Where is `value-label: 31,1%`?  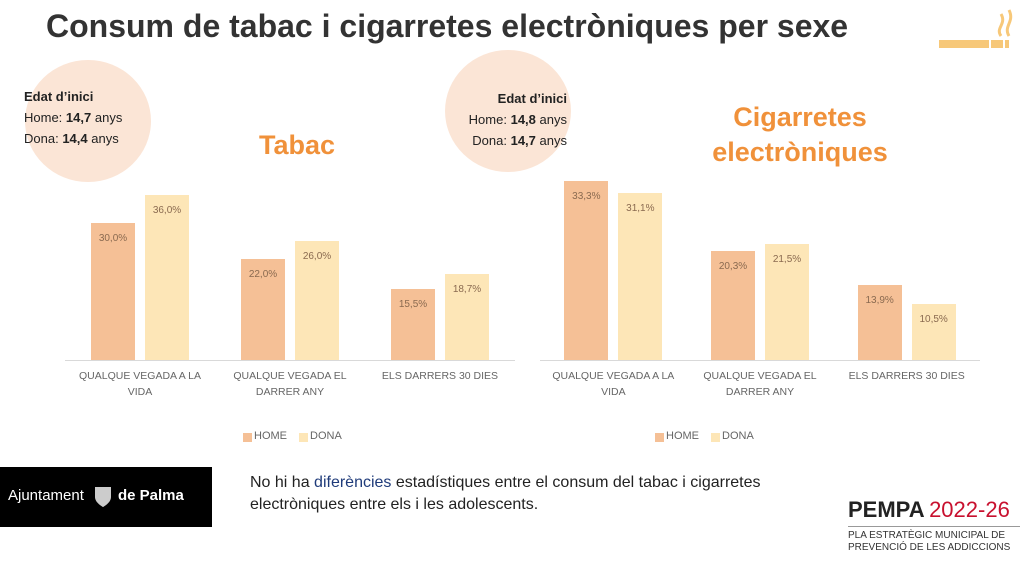 value-label: 31,1% is located at coordinates (640, 208).